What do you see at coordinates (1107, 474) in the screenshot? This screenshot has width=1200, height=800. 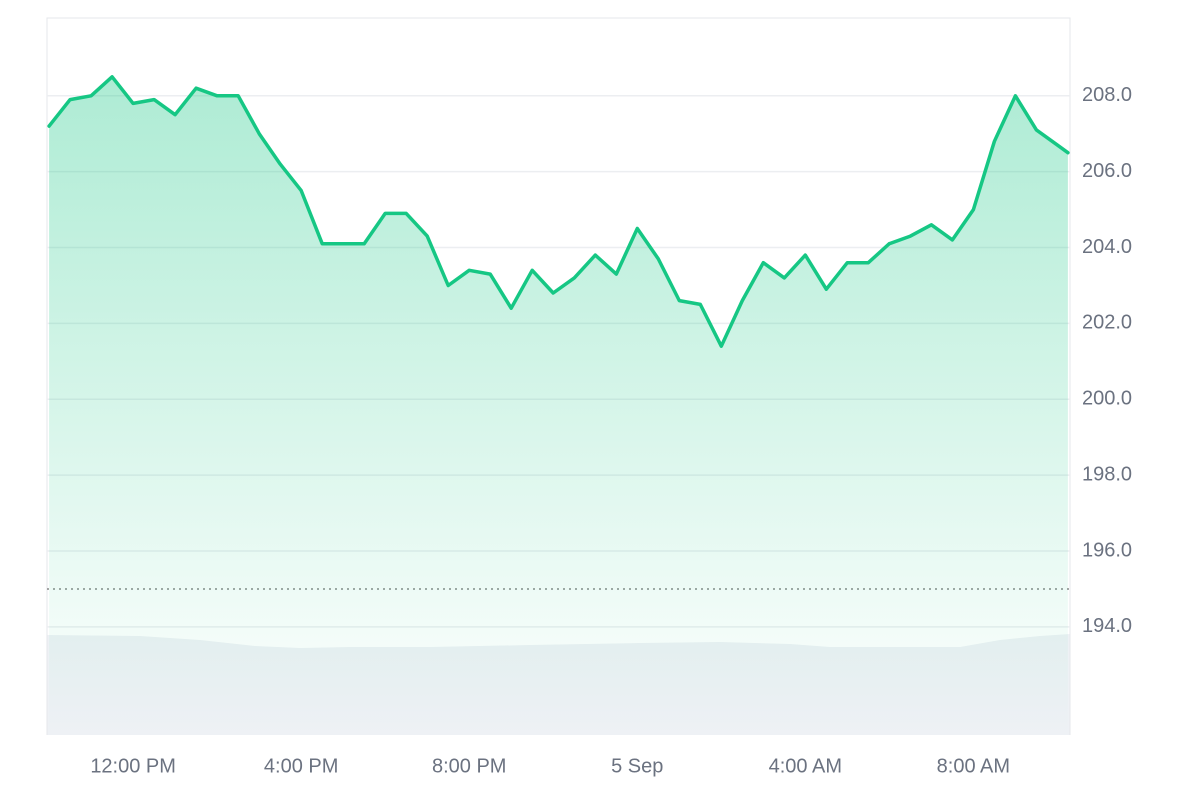 I see `y-tick-label: 198.0` at bounding box center [1107, 474].